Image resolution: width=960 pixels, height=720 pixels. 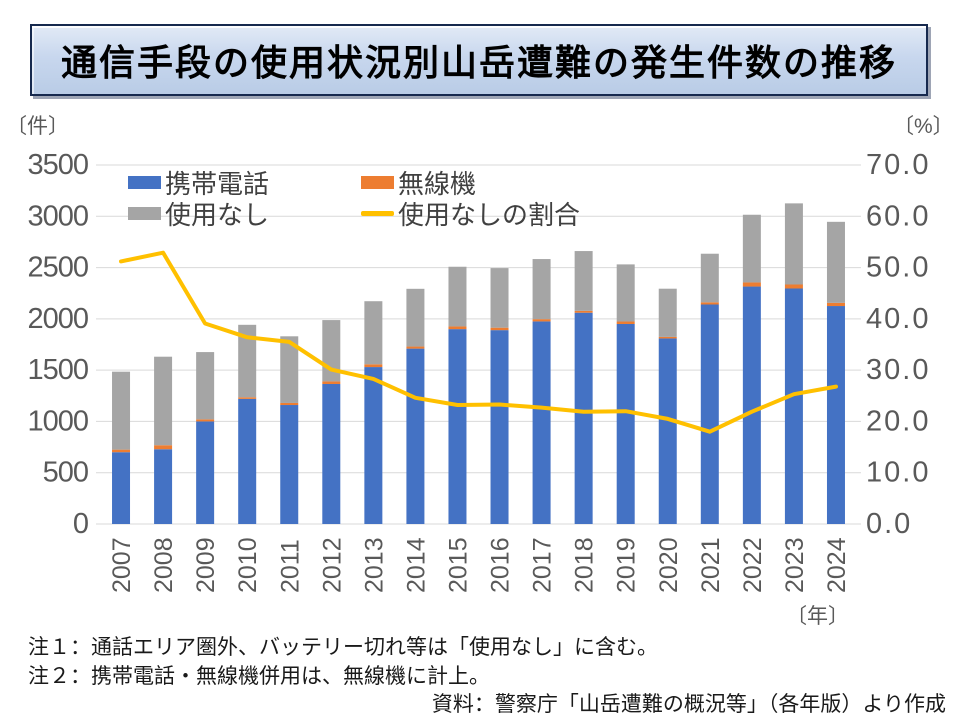 I want to click on legend-label-mobile: 携帯電話, so click(x=217, y=184).